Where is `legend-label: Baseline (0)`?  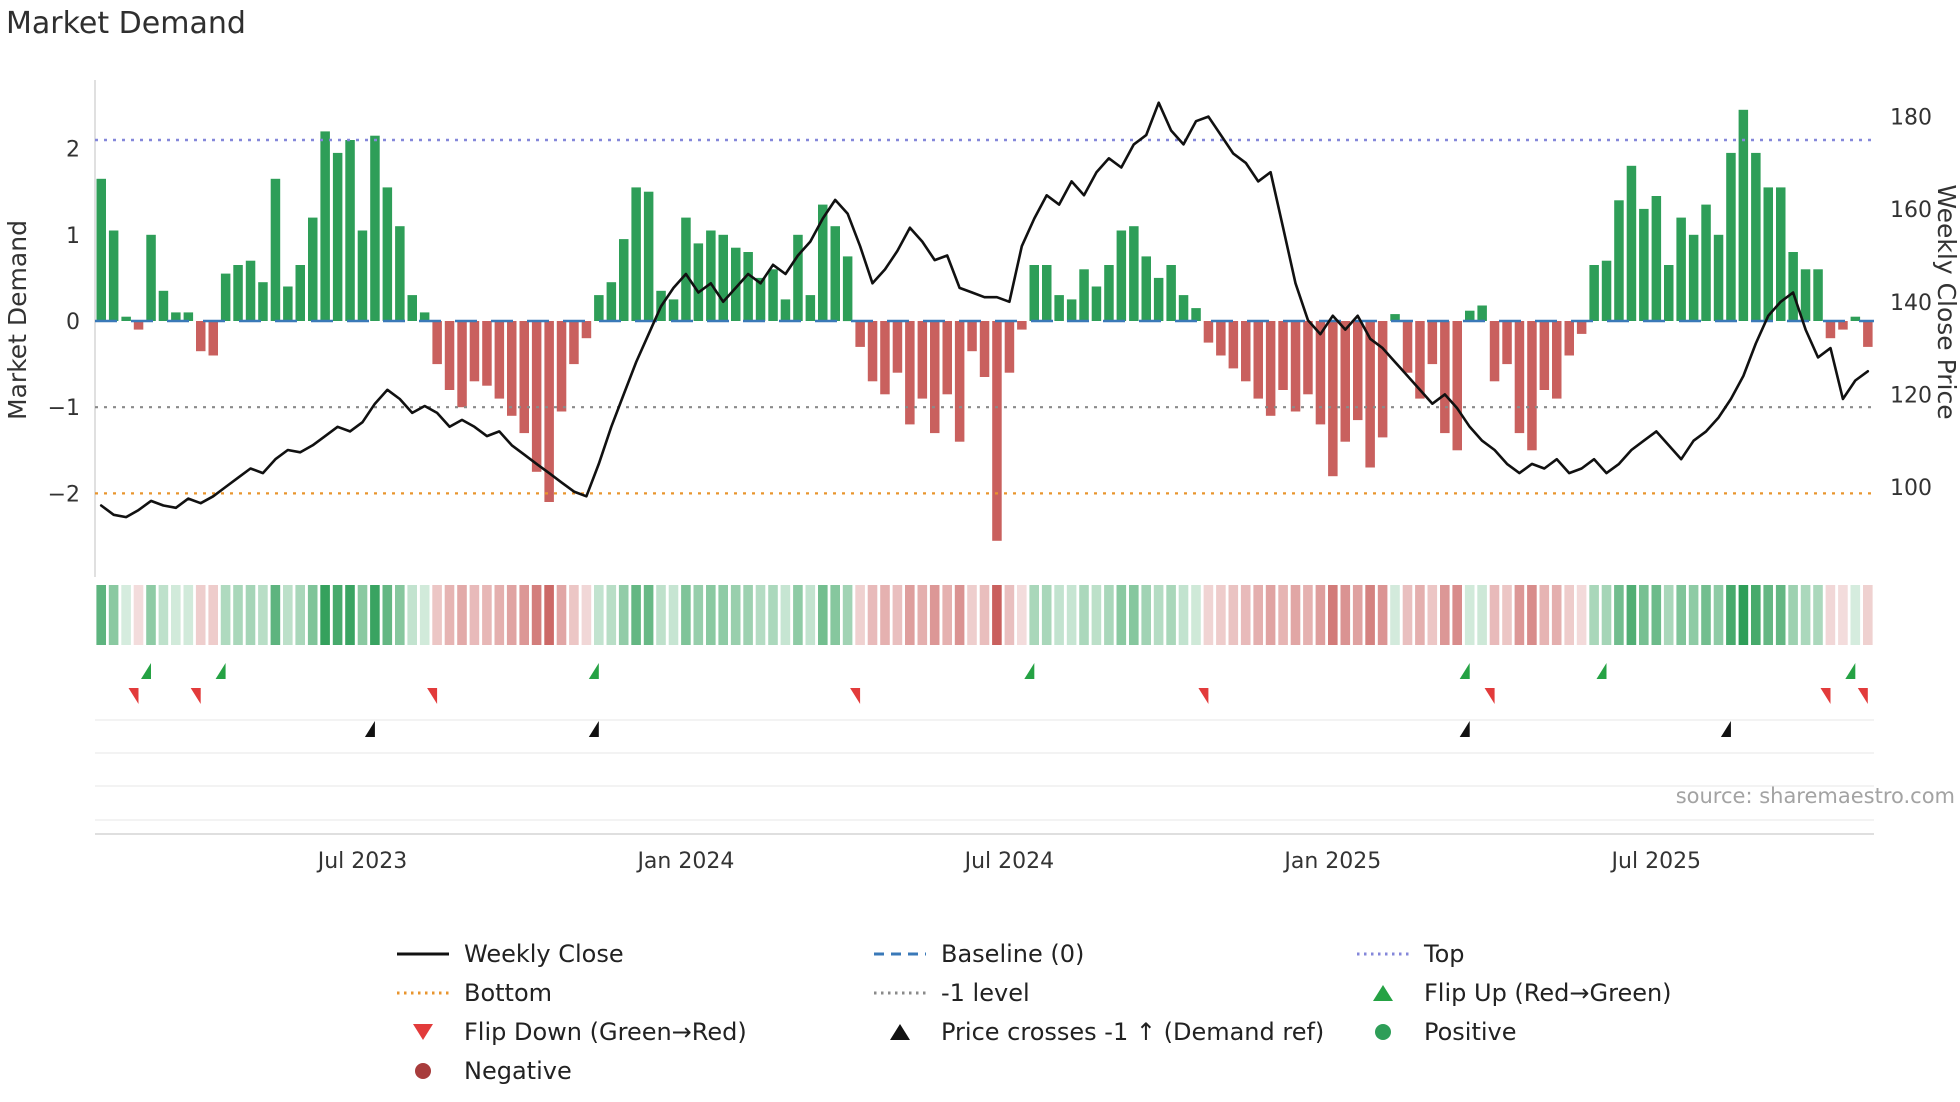
legend-label: Baseline (0) is located at coordinates (1013, 953).